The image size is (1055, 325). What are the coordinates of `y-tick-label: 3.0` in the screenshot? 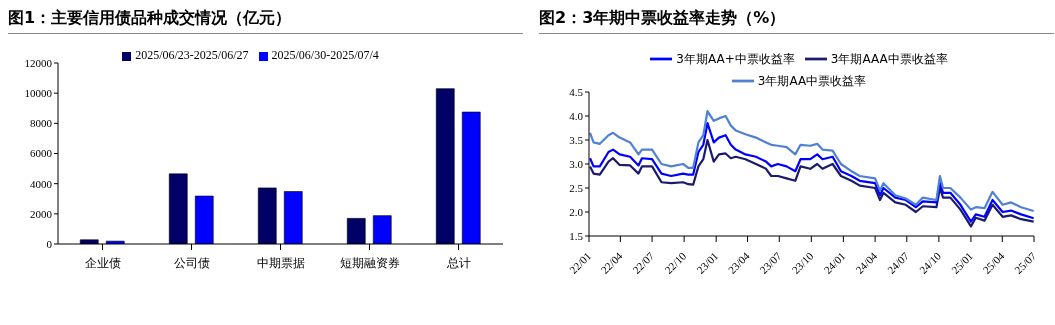 It's located at (576, 163).